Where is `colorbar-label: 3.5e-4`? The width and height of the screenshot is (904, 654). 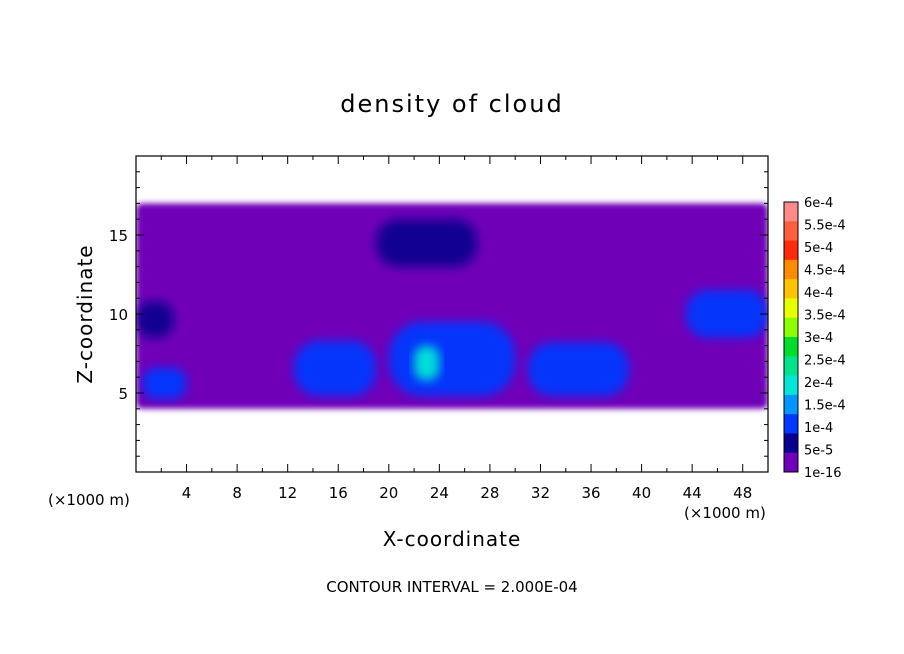 colorbar-label: 3.5e-4 is located at coordinates (825, 316).